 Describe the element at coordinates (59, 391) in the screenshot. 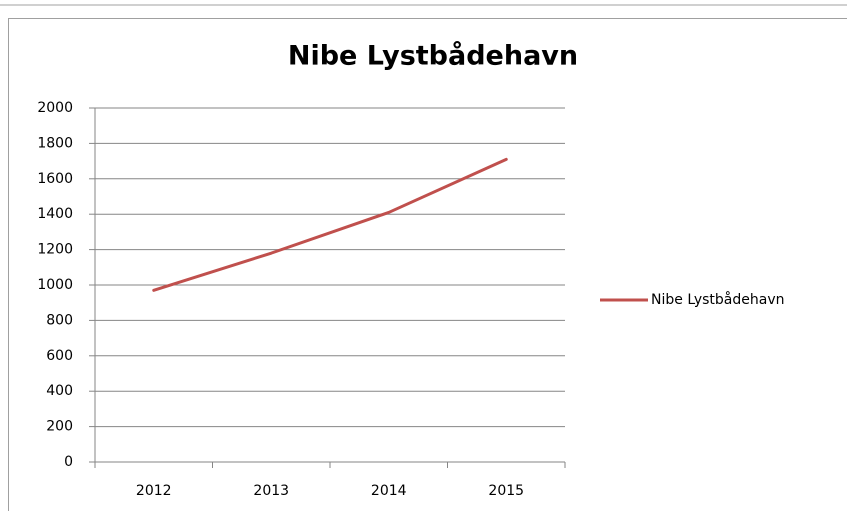

I see `y-tick-label: 400` at that location.